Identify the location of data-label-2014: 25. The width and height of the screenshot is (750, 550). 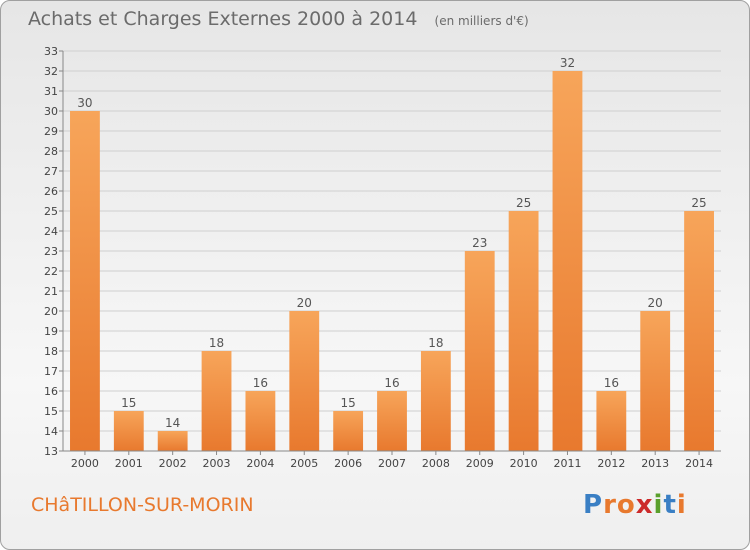
(698, 203).